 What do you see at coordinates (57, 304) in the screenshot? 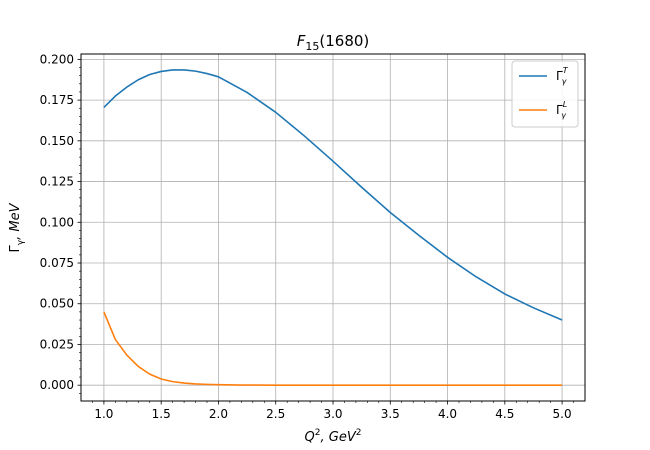
I see `y-tick-label: 0.050` at bounding box center [57, 304].